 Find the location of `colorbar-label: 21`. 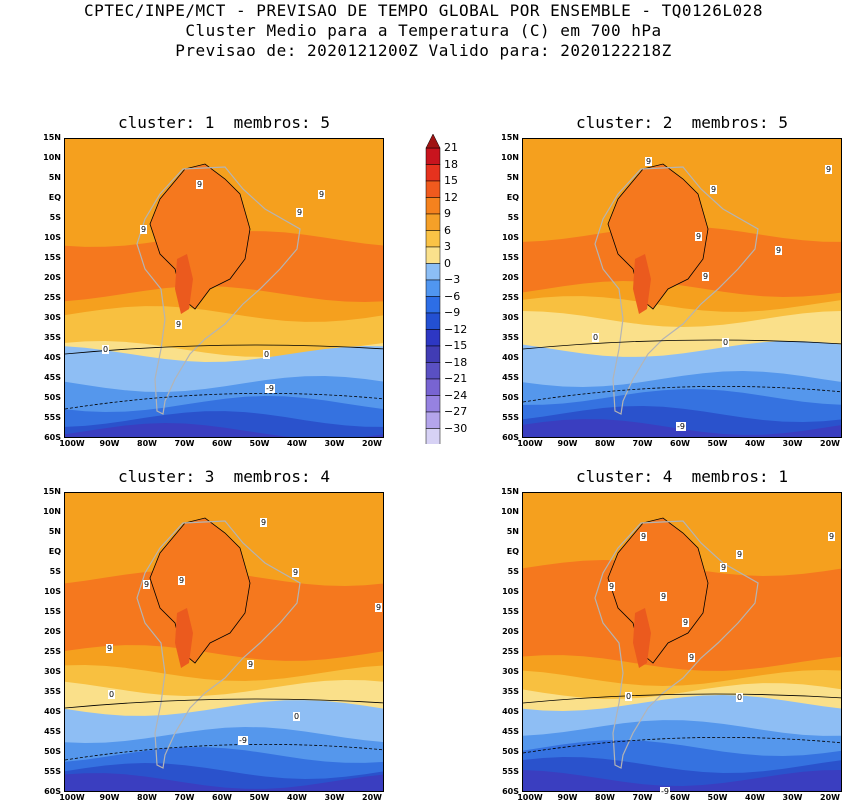

colorbar-label: 21 is located at coordinates (451, 147).